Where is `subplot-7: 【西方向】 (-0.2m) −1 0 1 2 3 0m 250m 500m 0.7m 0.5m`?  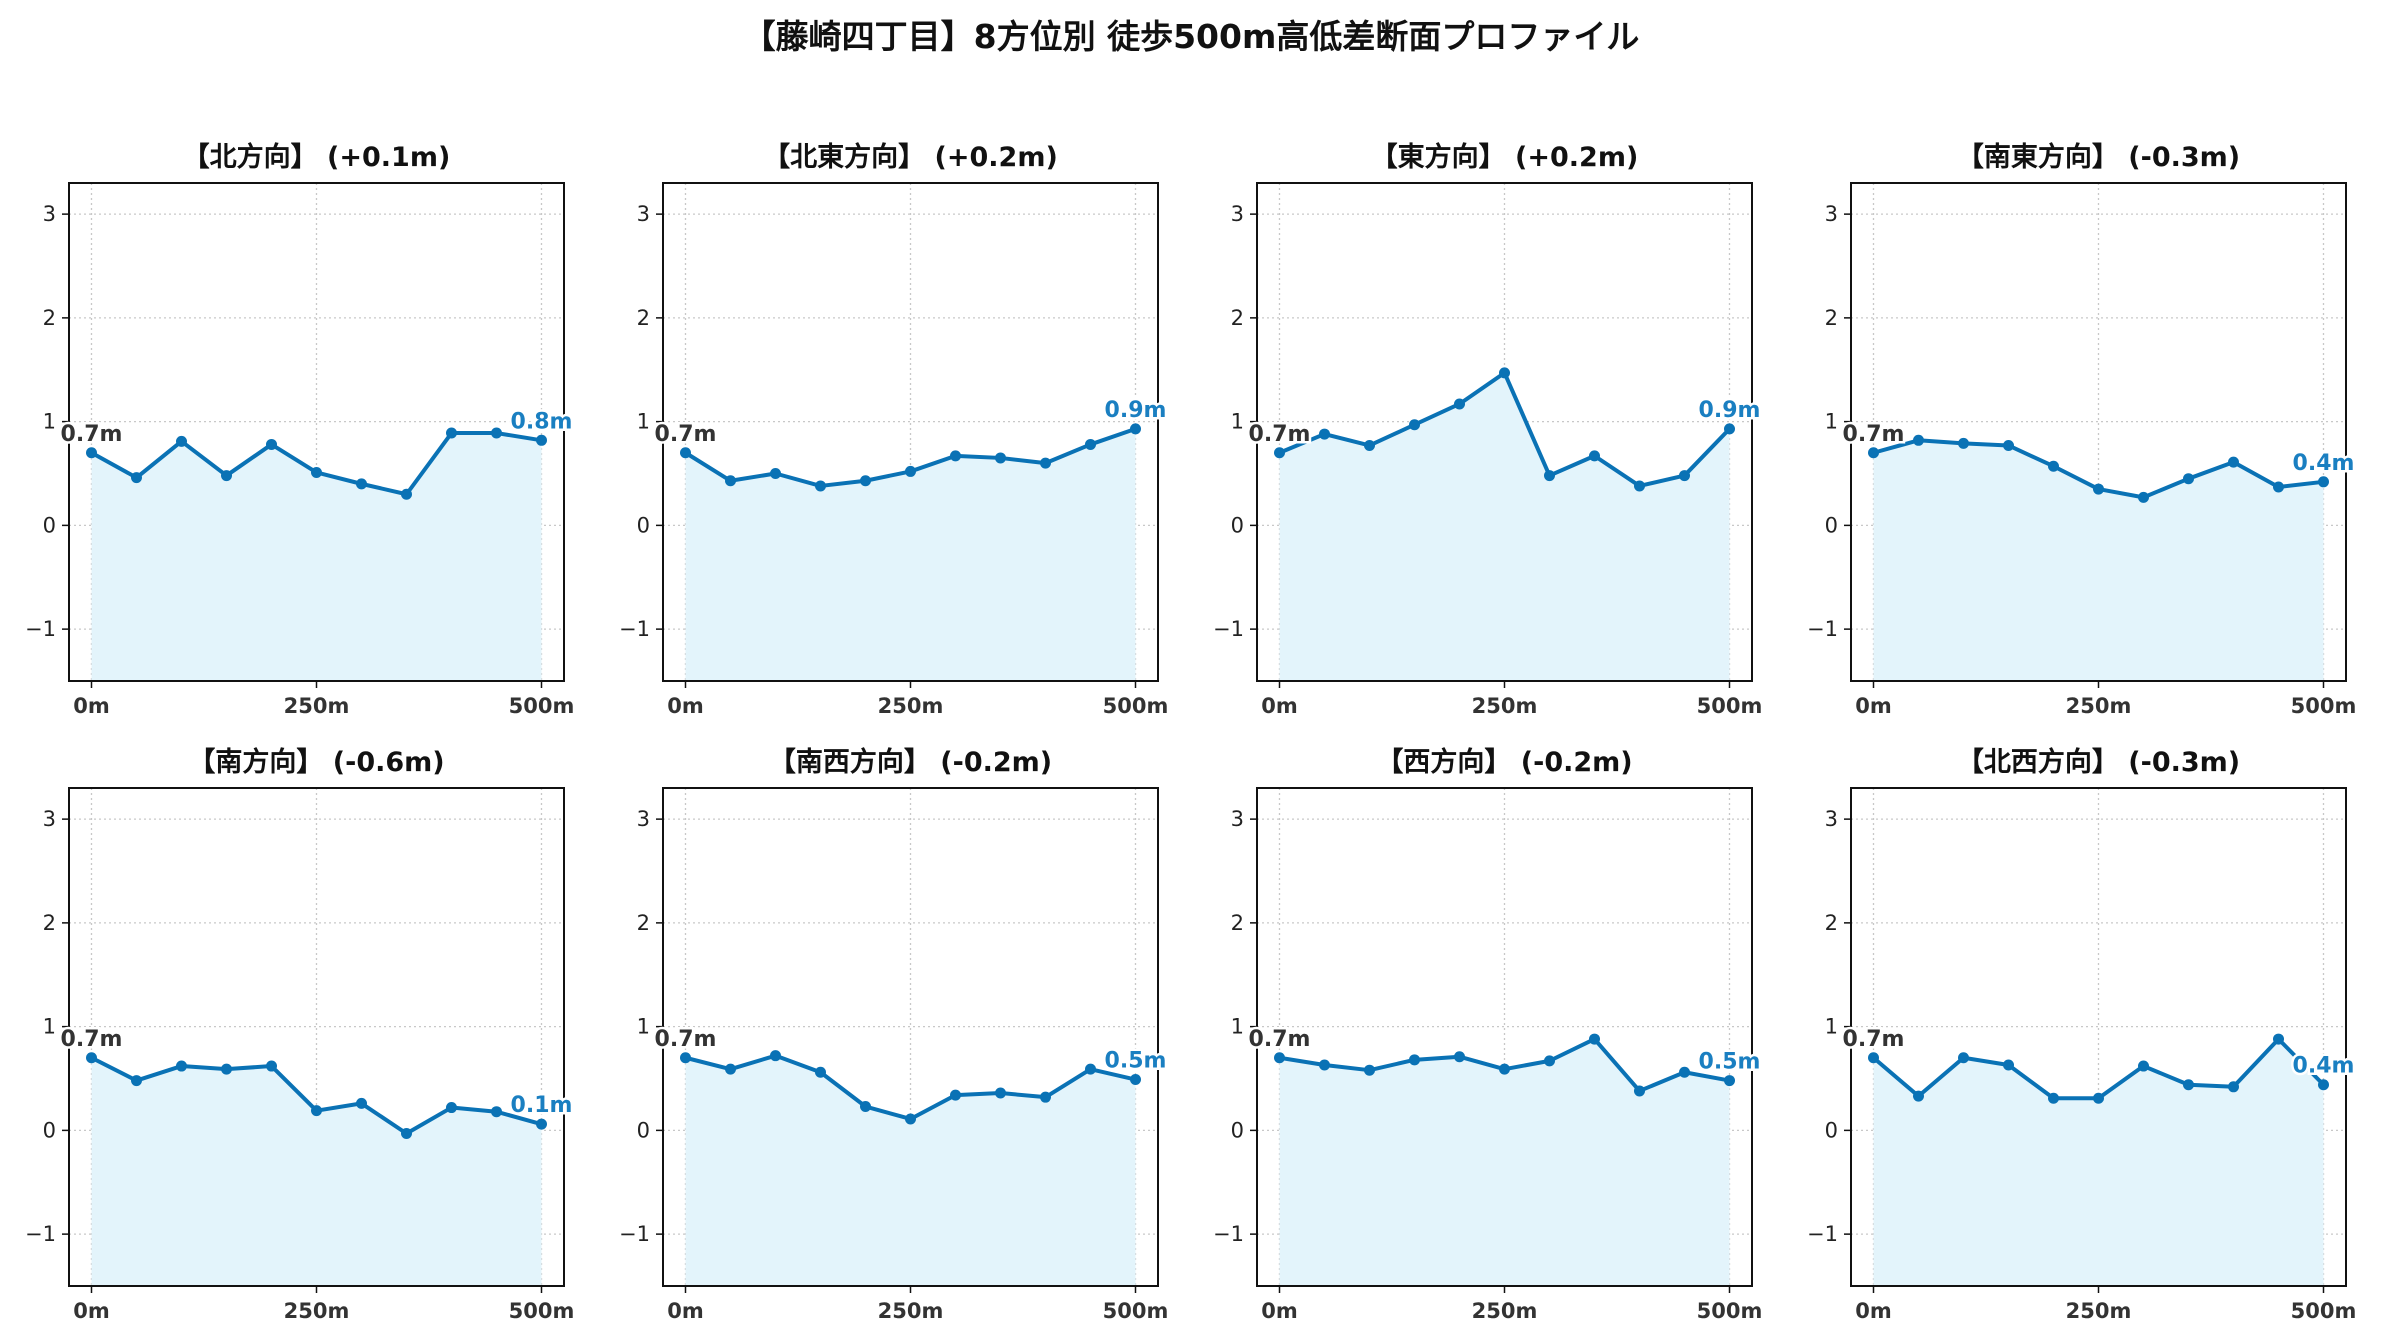 subplot-7: 【西方向】 (-0.2m) −1 0 1 2 3 0m 250m 500m 0.7m 0.5m is located at coordinates (1488, 1034).